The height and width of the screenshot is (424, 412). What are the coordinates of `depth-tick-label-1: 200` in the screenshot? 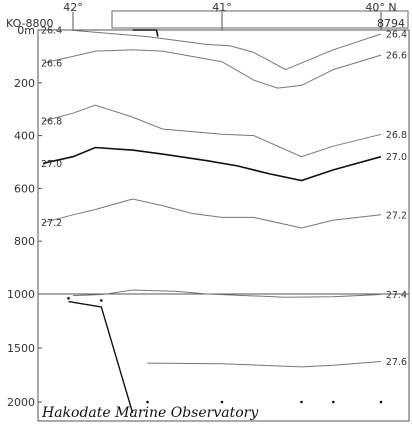 It's located at (24, 83).